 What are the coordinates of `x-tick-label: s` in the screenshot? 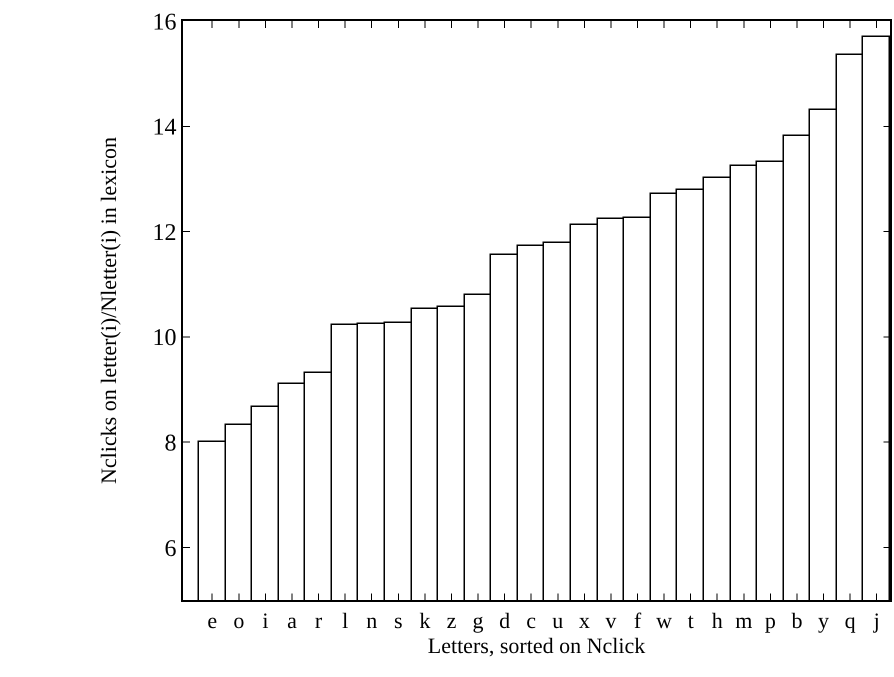 It's located at (398, 621).